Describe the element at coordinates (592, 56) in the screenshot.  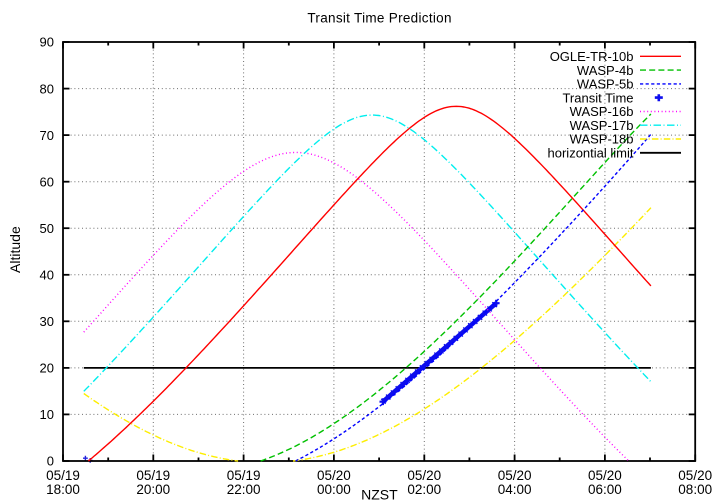
I see `svg-text: OGLE-TR-10b` at that location.